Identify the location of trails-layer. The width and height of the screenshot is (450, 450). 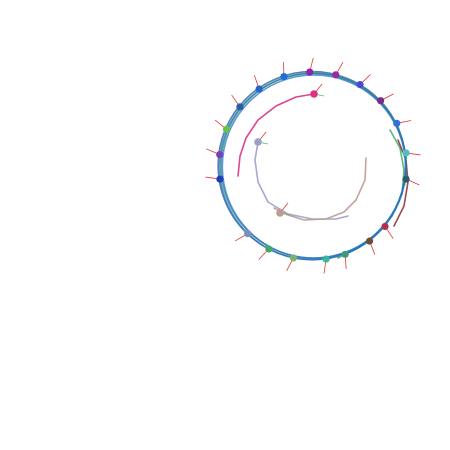
(323, 176).